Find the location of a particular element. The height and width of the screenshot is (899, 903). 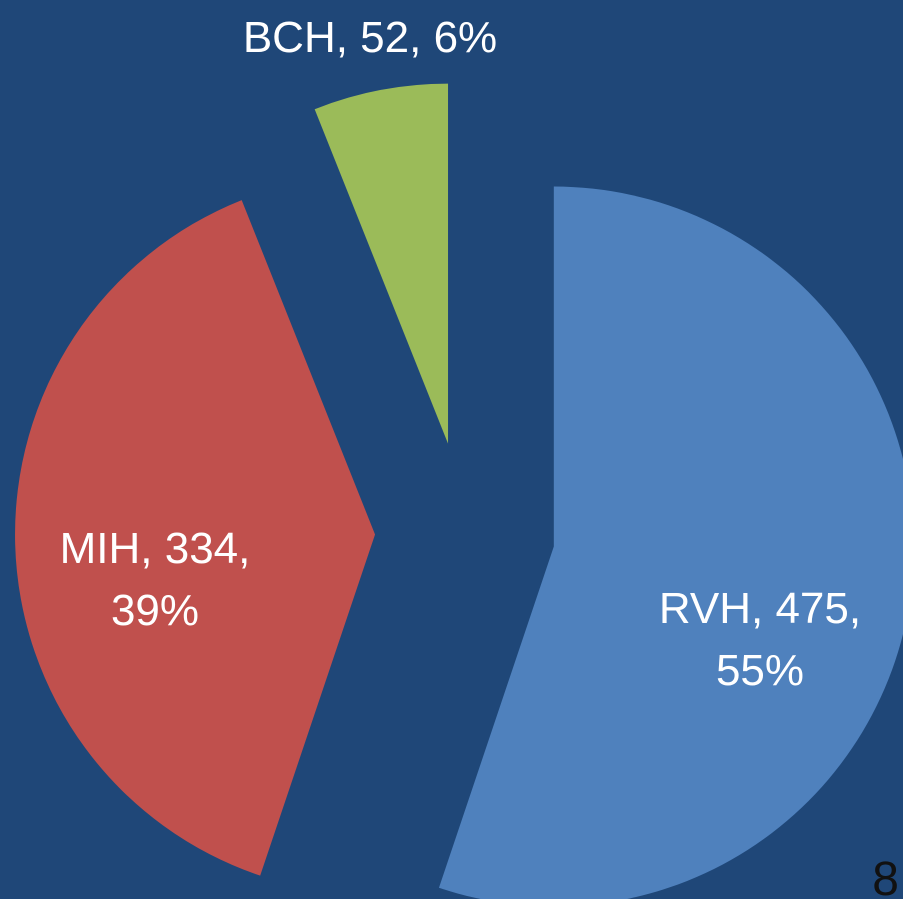

data-label: BCH, 52, 6% is located at coordinates (370, 37).